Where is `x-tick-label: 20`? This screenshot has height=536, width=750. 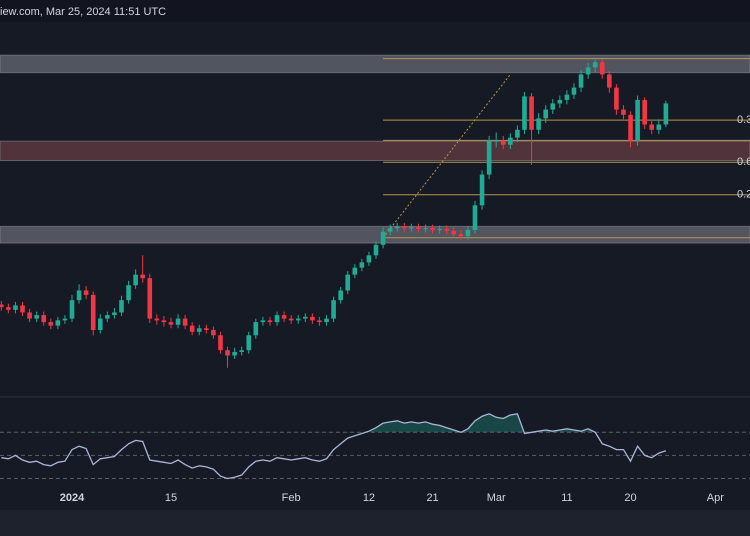
x-tick-label: 20 is located at coordinates (630, 498).